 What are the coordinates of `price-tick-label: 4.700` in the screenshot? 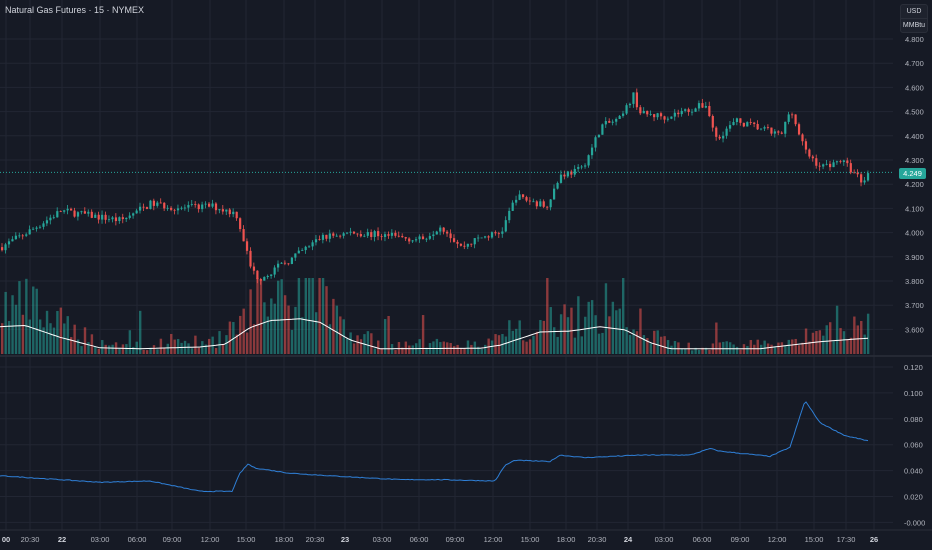 It's located at (914, 63).